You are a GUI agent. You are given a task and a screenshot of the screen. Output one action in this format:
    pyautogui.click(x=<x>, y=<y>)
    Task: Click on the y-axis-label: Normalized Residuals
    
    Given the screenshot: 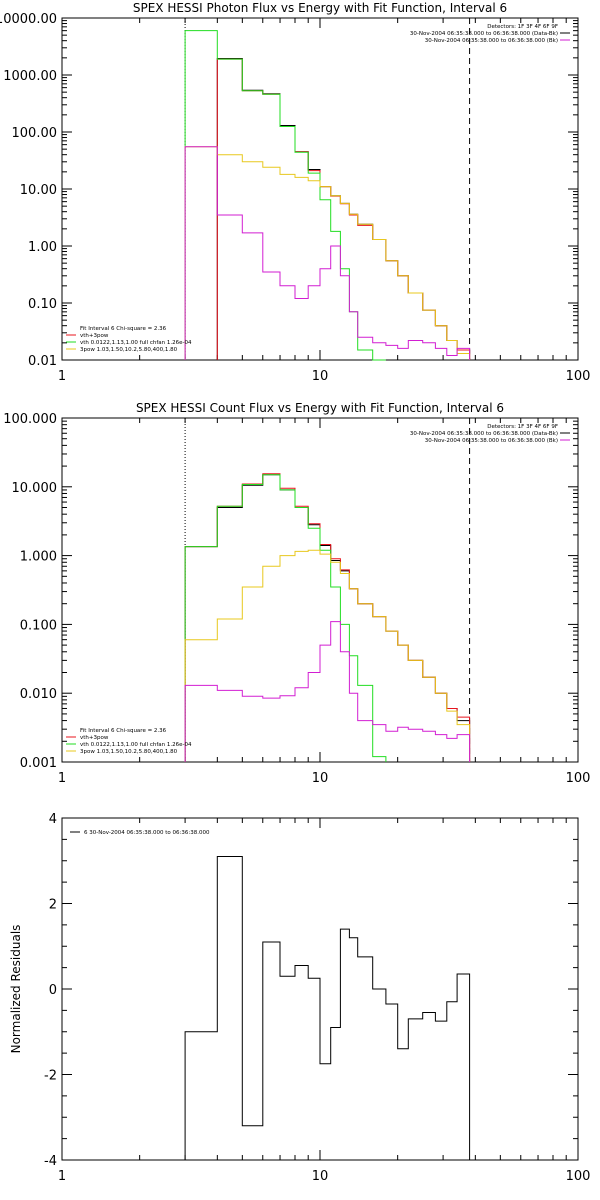 What is the action you would take?
    pyautogui.click(x=16, y=989)
    